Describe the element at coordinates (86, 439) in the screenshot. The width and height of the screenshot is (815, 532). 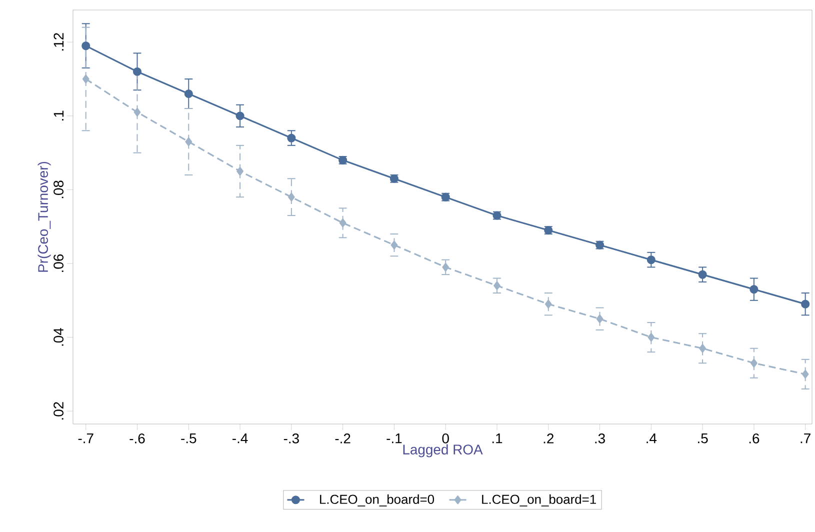
I see `x-tick-label: -.7` at that location.